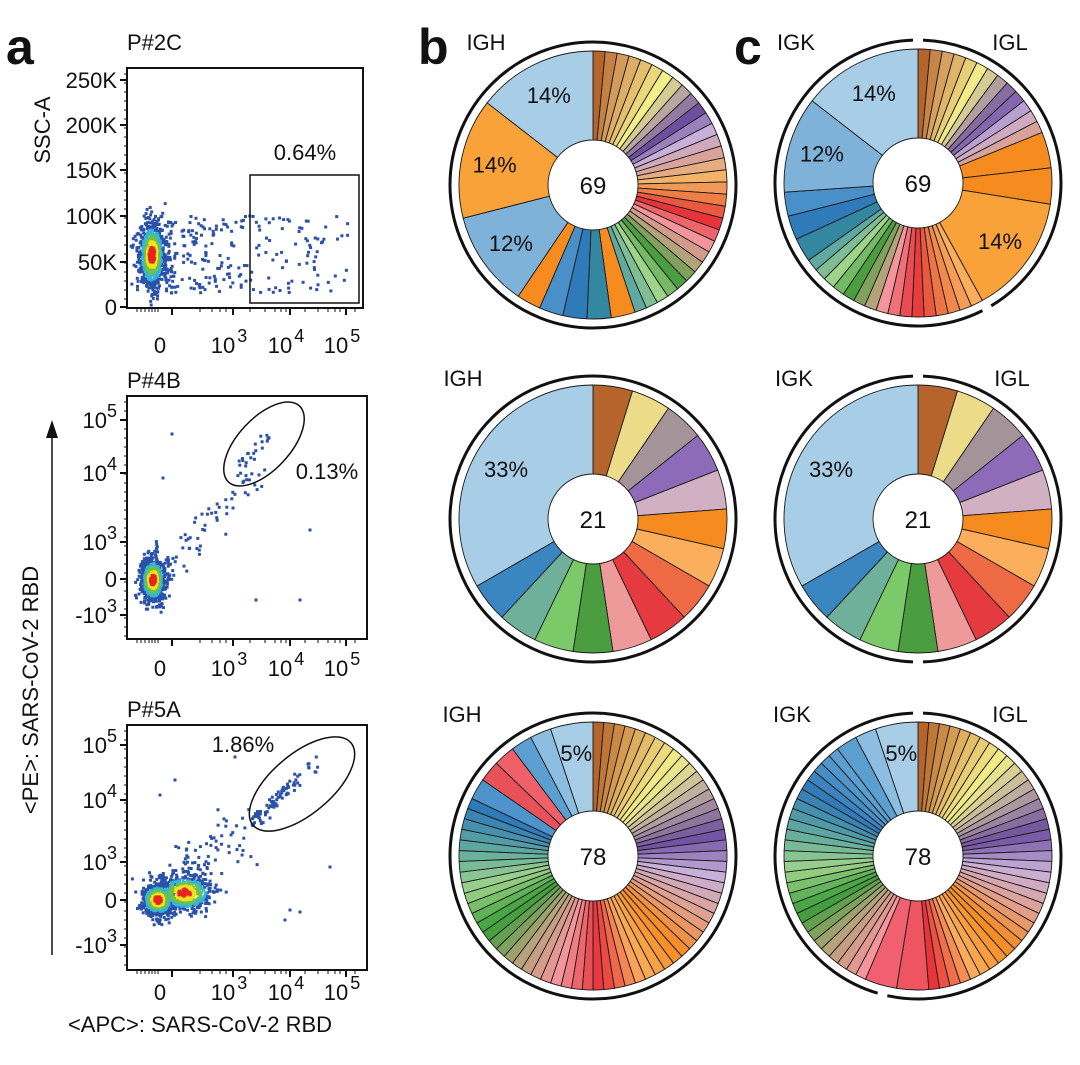  Describe the element at coordinates (160, 345) in the screenshot. I see `tick-base: 0` at that location.